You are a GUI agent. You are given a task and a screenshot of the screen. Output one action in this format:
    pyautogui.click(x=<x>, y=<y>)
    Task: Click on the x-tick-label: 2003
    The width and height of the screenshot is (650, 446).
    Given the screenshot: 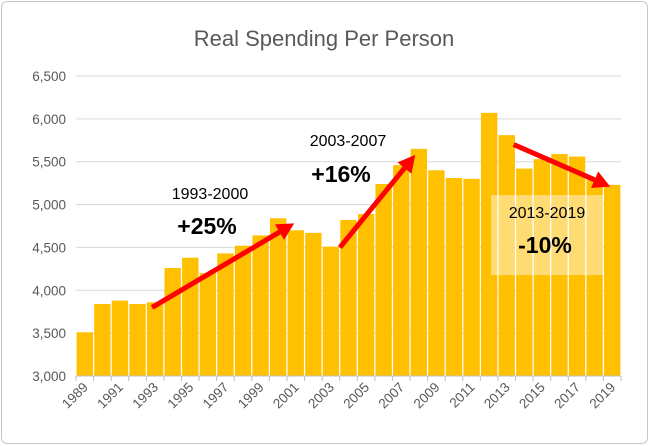 What is the action you would take?
    pyautogui.click(x=321, y=396)
    